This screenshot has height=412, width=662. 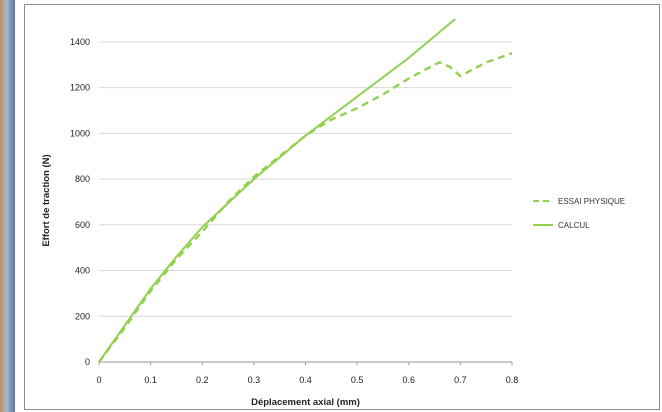 I want to click on x-tick-label: 0.2, so click(x=202, y=380).